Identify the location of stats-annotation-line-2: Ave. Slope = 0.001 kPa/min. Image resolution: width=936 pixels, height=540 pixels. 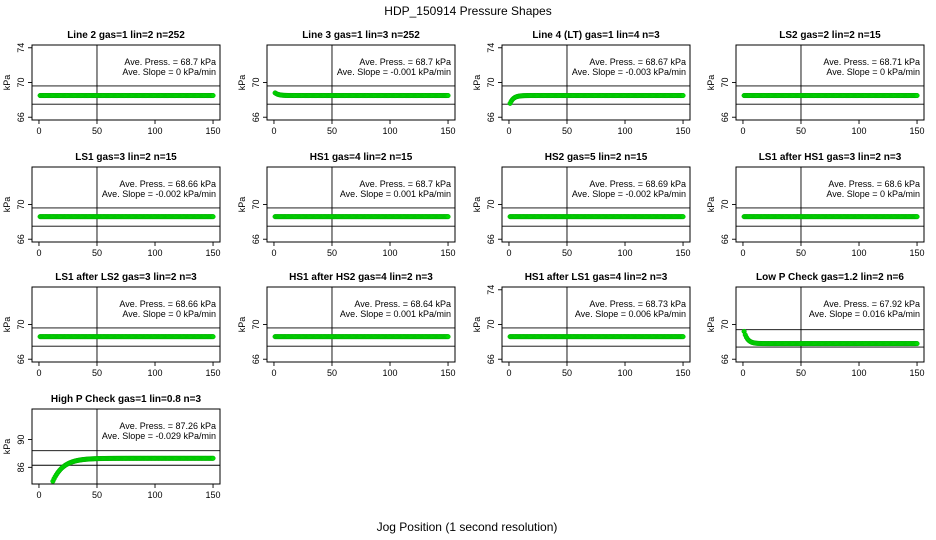
(395, 314).